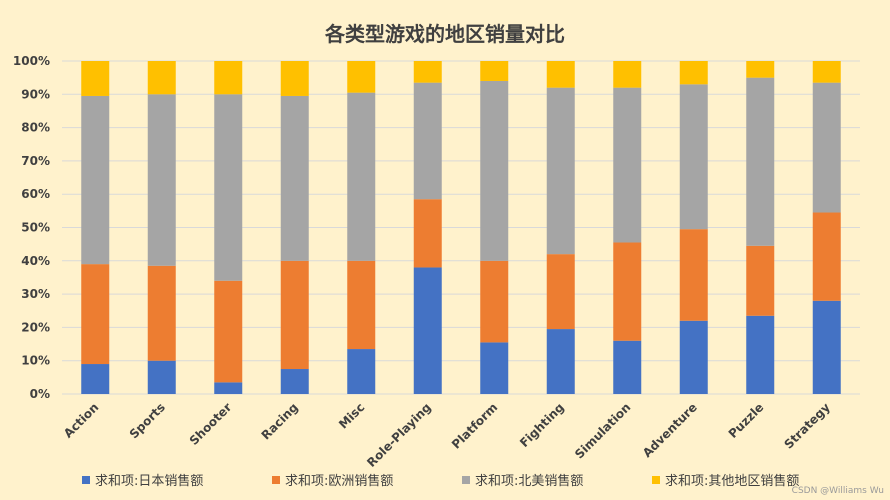 This screenshot has height=500, width=890. Describe the element at coordinates (670, 430) in the screenshot. I see `x-tick-label: Adventure` at that location.